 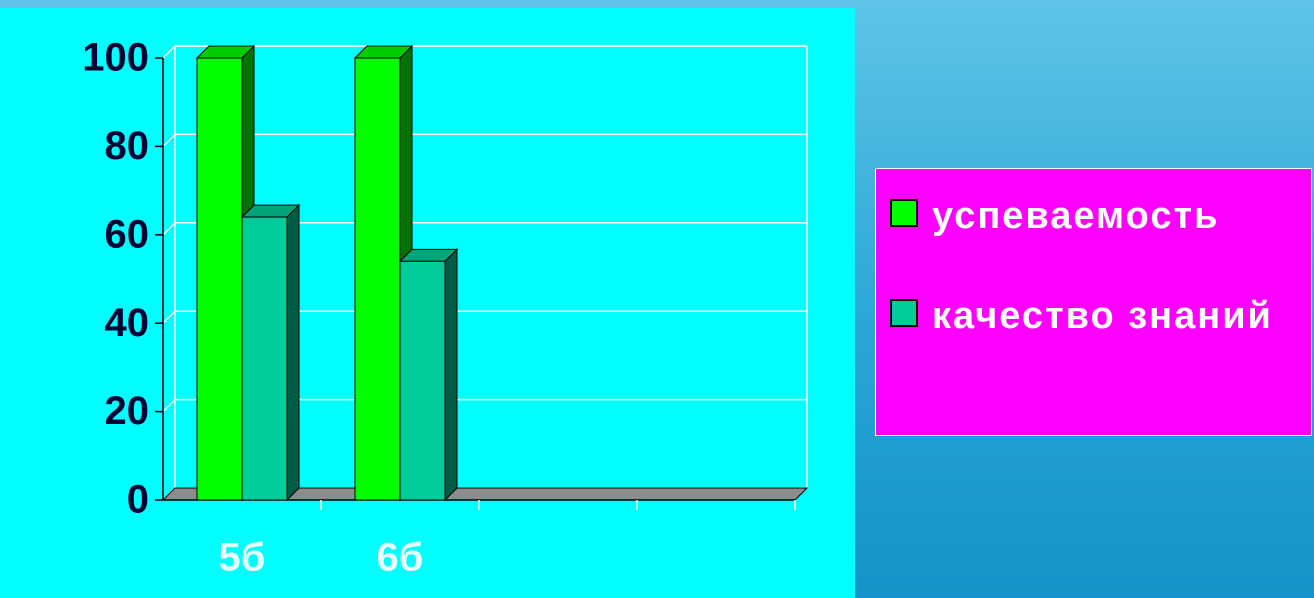 What do you see at coordinates (127, 146) in the screenshot?
I see `y-tick-label: 80` at bounding box center [127, 146].